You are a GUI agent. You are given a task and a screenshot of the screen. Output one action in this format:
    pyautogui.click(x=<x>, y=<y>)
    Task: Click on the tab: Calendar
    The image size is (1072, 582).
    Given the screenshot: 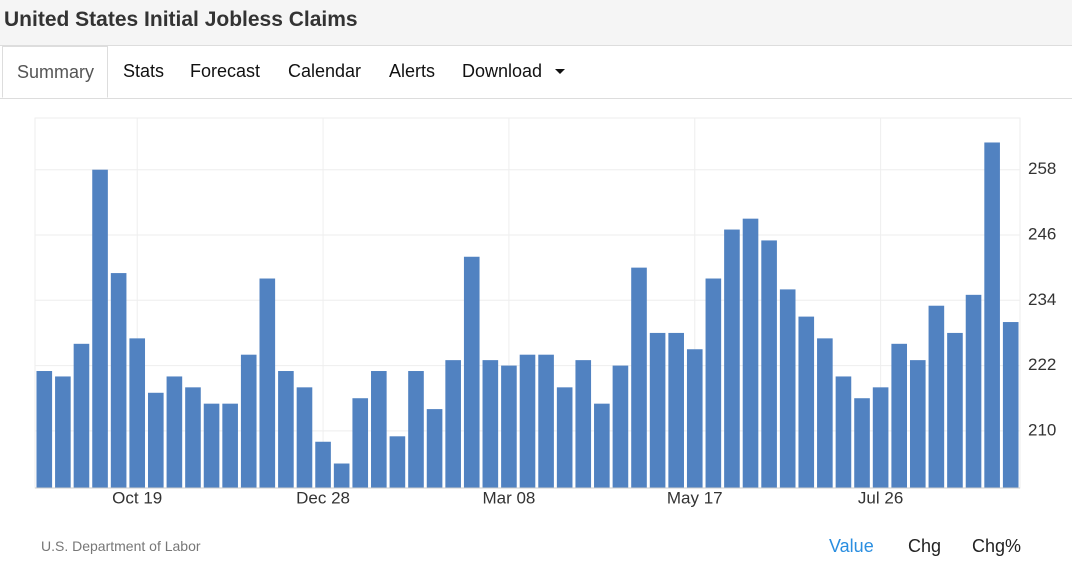 What is the action you would take?
    pyautogui.click(x=325, y=71)
    